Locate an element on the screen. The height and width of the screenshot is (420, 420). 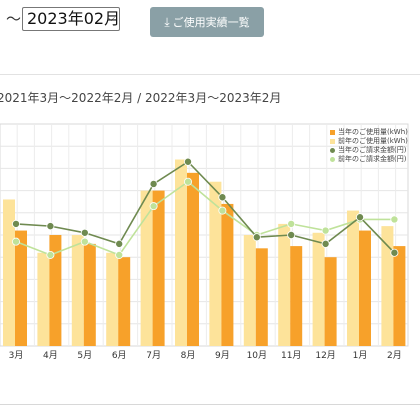
chevron-down-icon: ⌵ is located at coordinates (111, 18).